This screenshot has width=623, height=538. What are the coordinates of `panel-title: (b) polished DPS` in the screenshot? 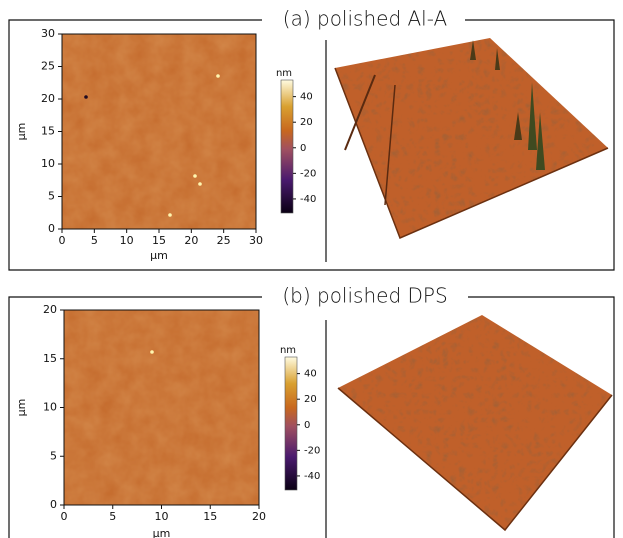 It's located at (364, 296).